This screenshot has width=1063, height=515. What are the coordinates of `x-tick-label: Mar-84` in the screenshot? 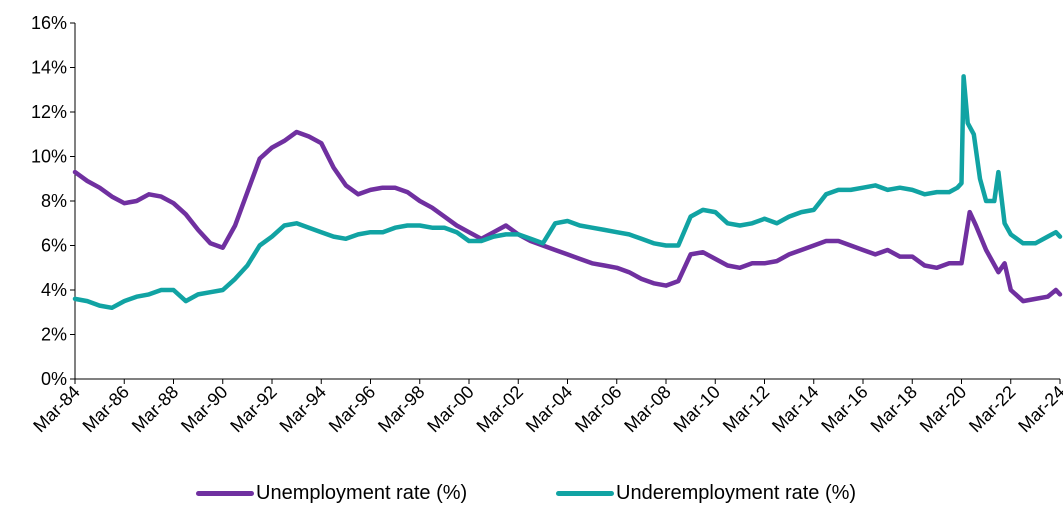 It's located at (56, 409).